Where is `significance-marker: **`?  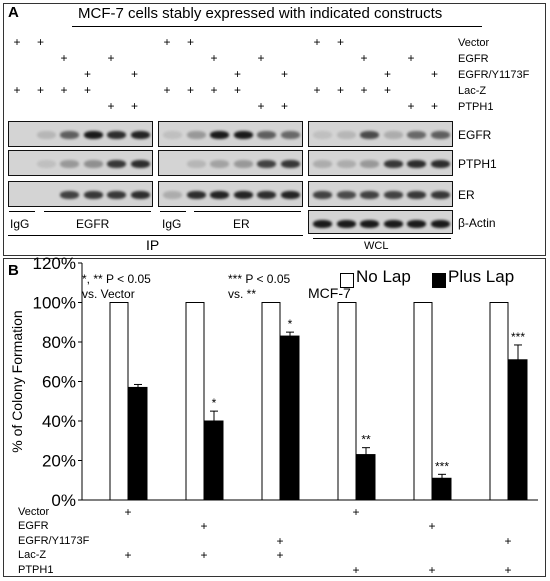
significance-marker: ** is located at coordinates (366, 440).